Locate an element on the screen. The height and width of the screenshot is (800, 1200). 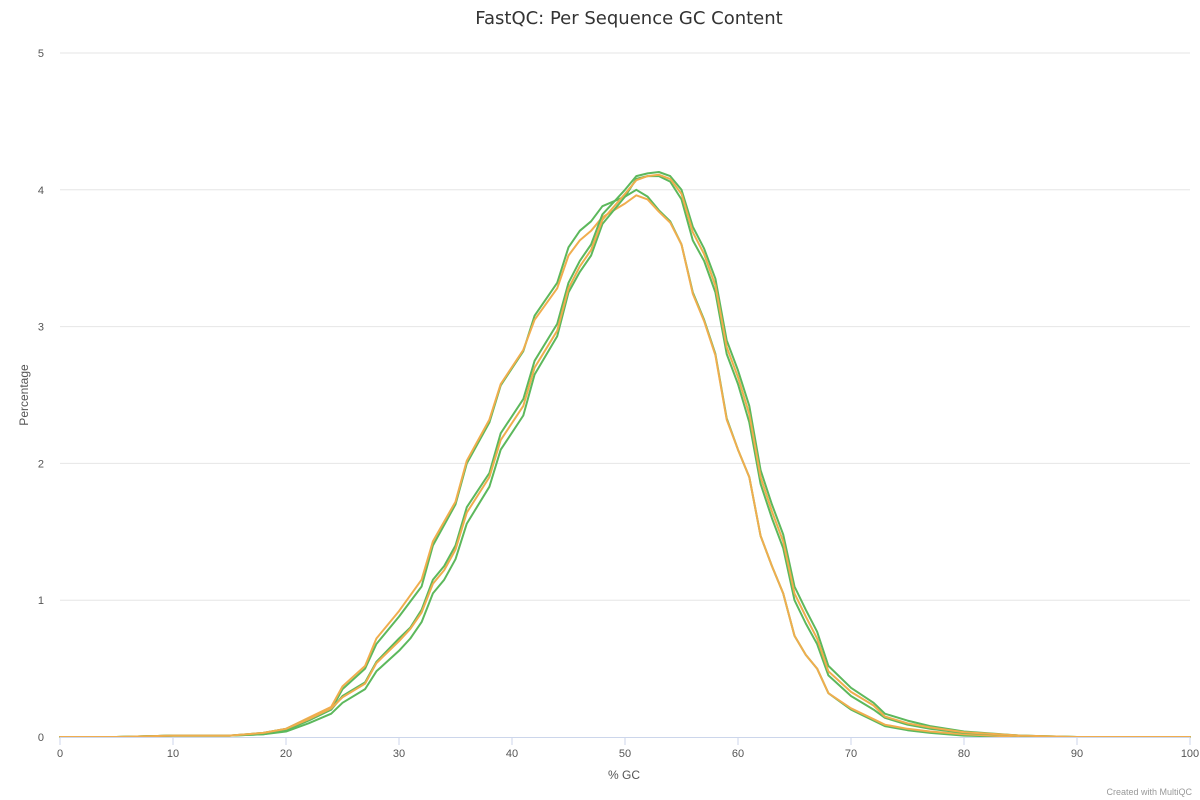
chart-title: FastQC: Per Sequence GC Content is located at coordinates (628, 18).